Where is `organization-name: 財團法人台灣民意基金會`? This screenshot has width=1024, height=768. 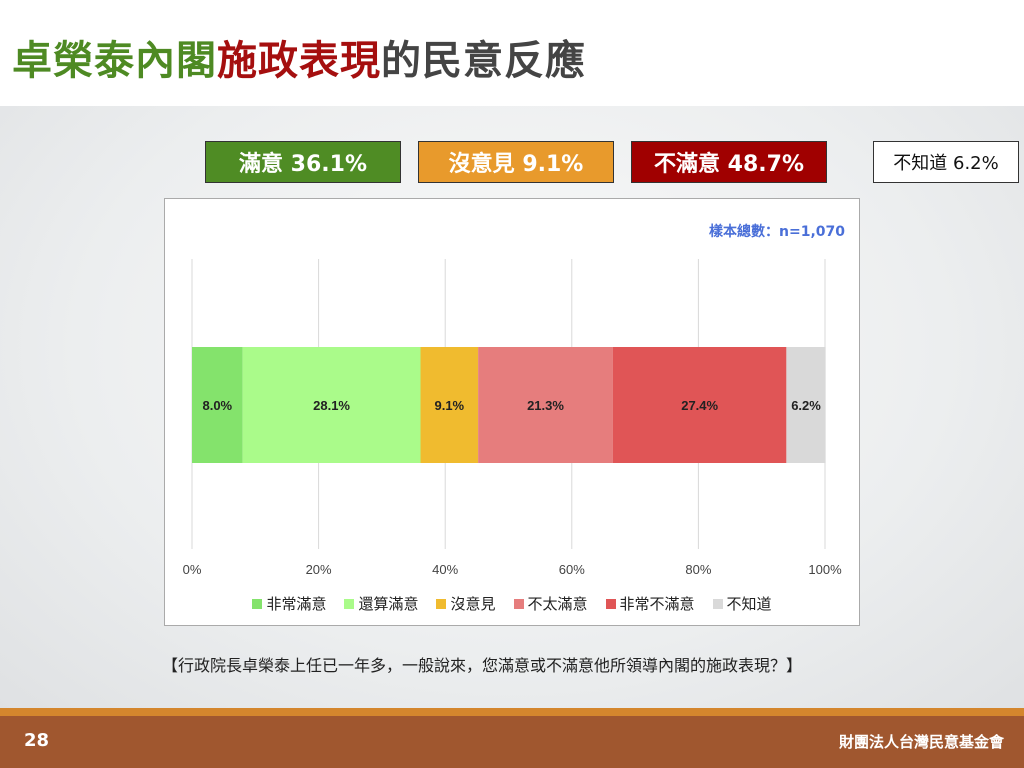
organization-name: 財團法人台灣民意基金會 is located at coordinates (921, 742).